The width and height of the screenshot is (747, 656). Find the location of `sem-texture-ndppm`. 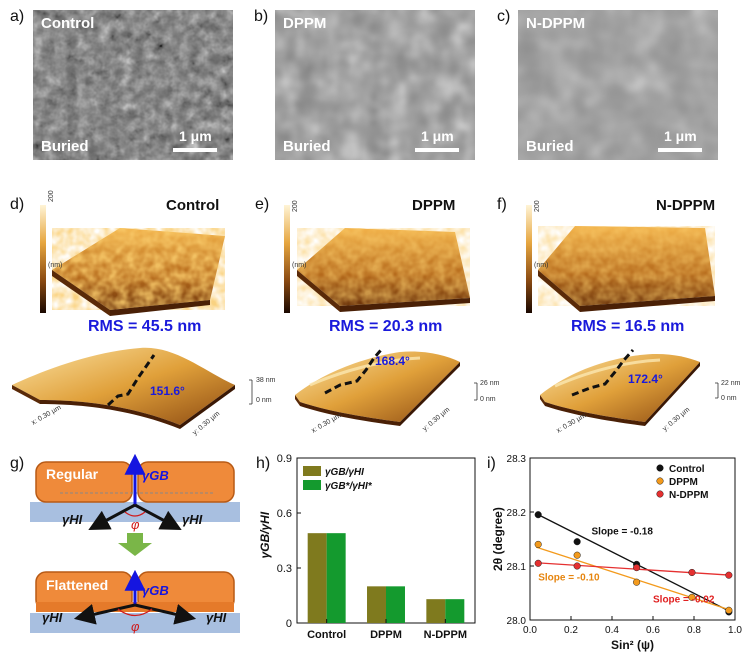

sem-texture-ndppm is located at coordinates (618, 85).